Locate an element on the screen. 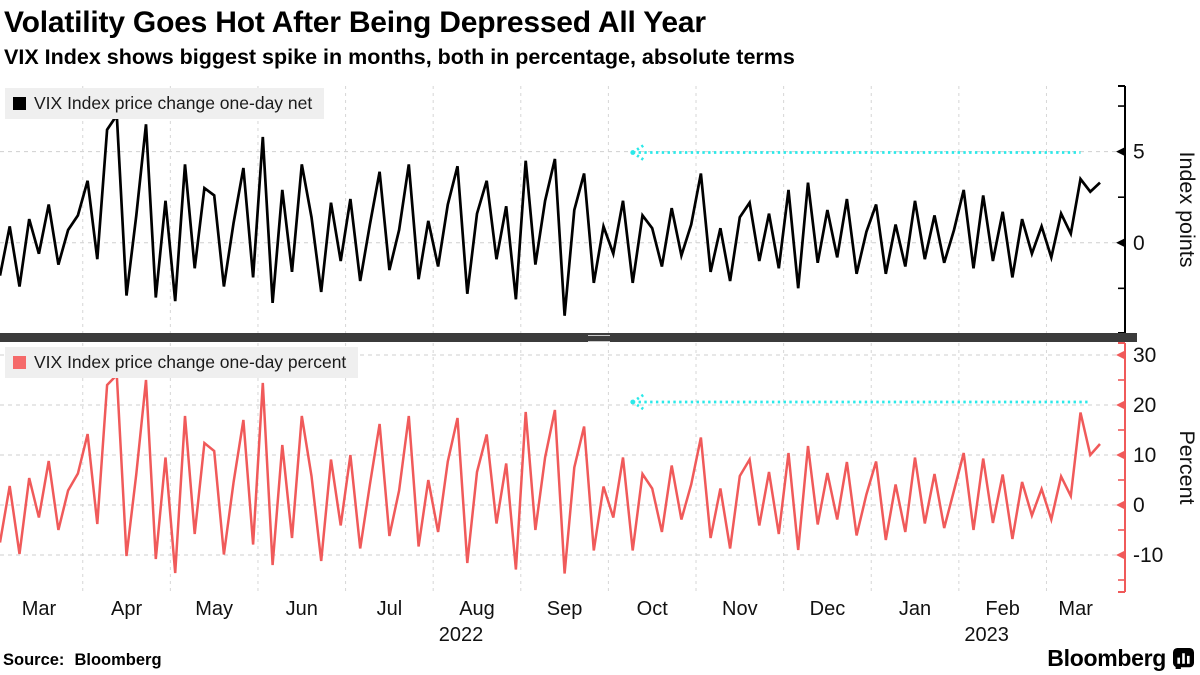 This screenshot has height=675, width=1200. svg-text: May is located at coordinates (214, 609).